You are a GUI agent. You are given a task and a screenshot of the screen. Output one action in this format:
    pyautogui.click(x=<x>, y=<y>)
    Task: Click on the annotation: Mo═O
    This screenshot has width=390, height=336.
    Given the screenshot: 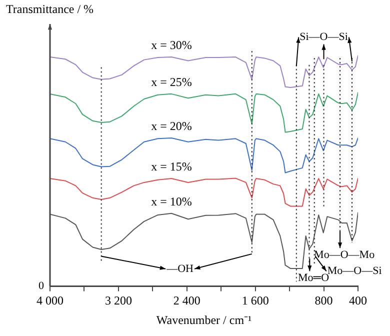 What is the action you would take?
    pyautogui.click(x=314, y=278)
    